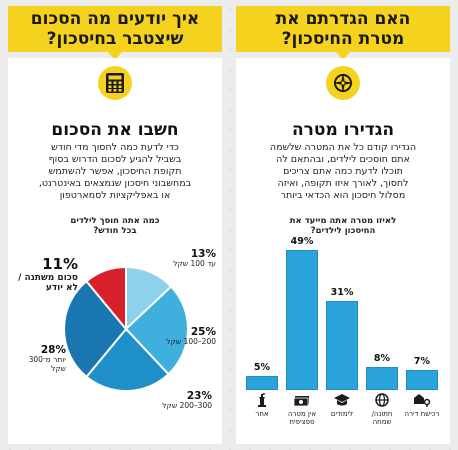 This screenshot has height=450, width=458. I want to click on pie-question: כמה אתה חוסך לילדים בכל חודש?, so click(115, 226).